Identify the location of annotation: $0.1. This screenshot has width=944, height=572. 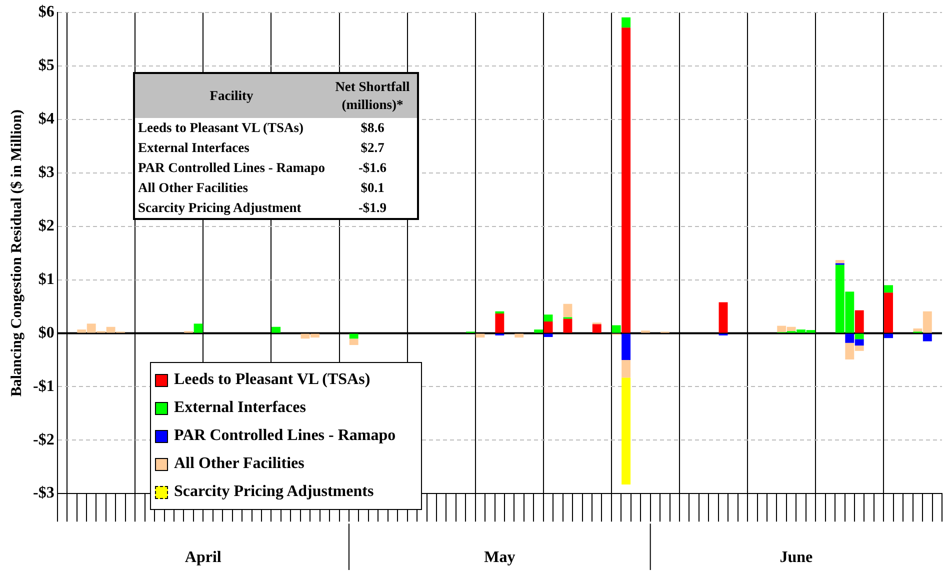
(373, 188).